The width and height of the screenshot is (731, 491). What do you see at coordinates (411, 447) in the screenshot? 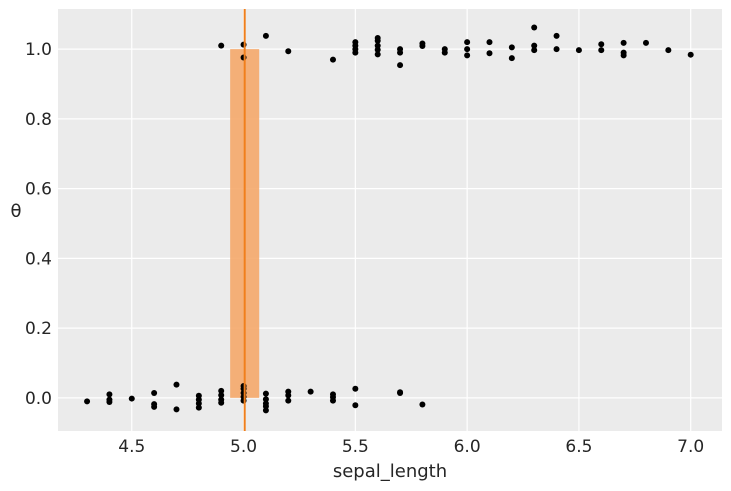
I see `x-axis-ticks: 4.5 5.0 5.5 6.0 6.5 7.0` at bounding box center [411, 447].